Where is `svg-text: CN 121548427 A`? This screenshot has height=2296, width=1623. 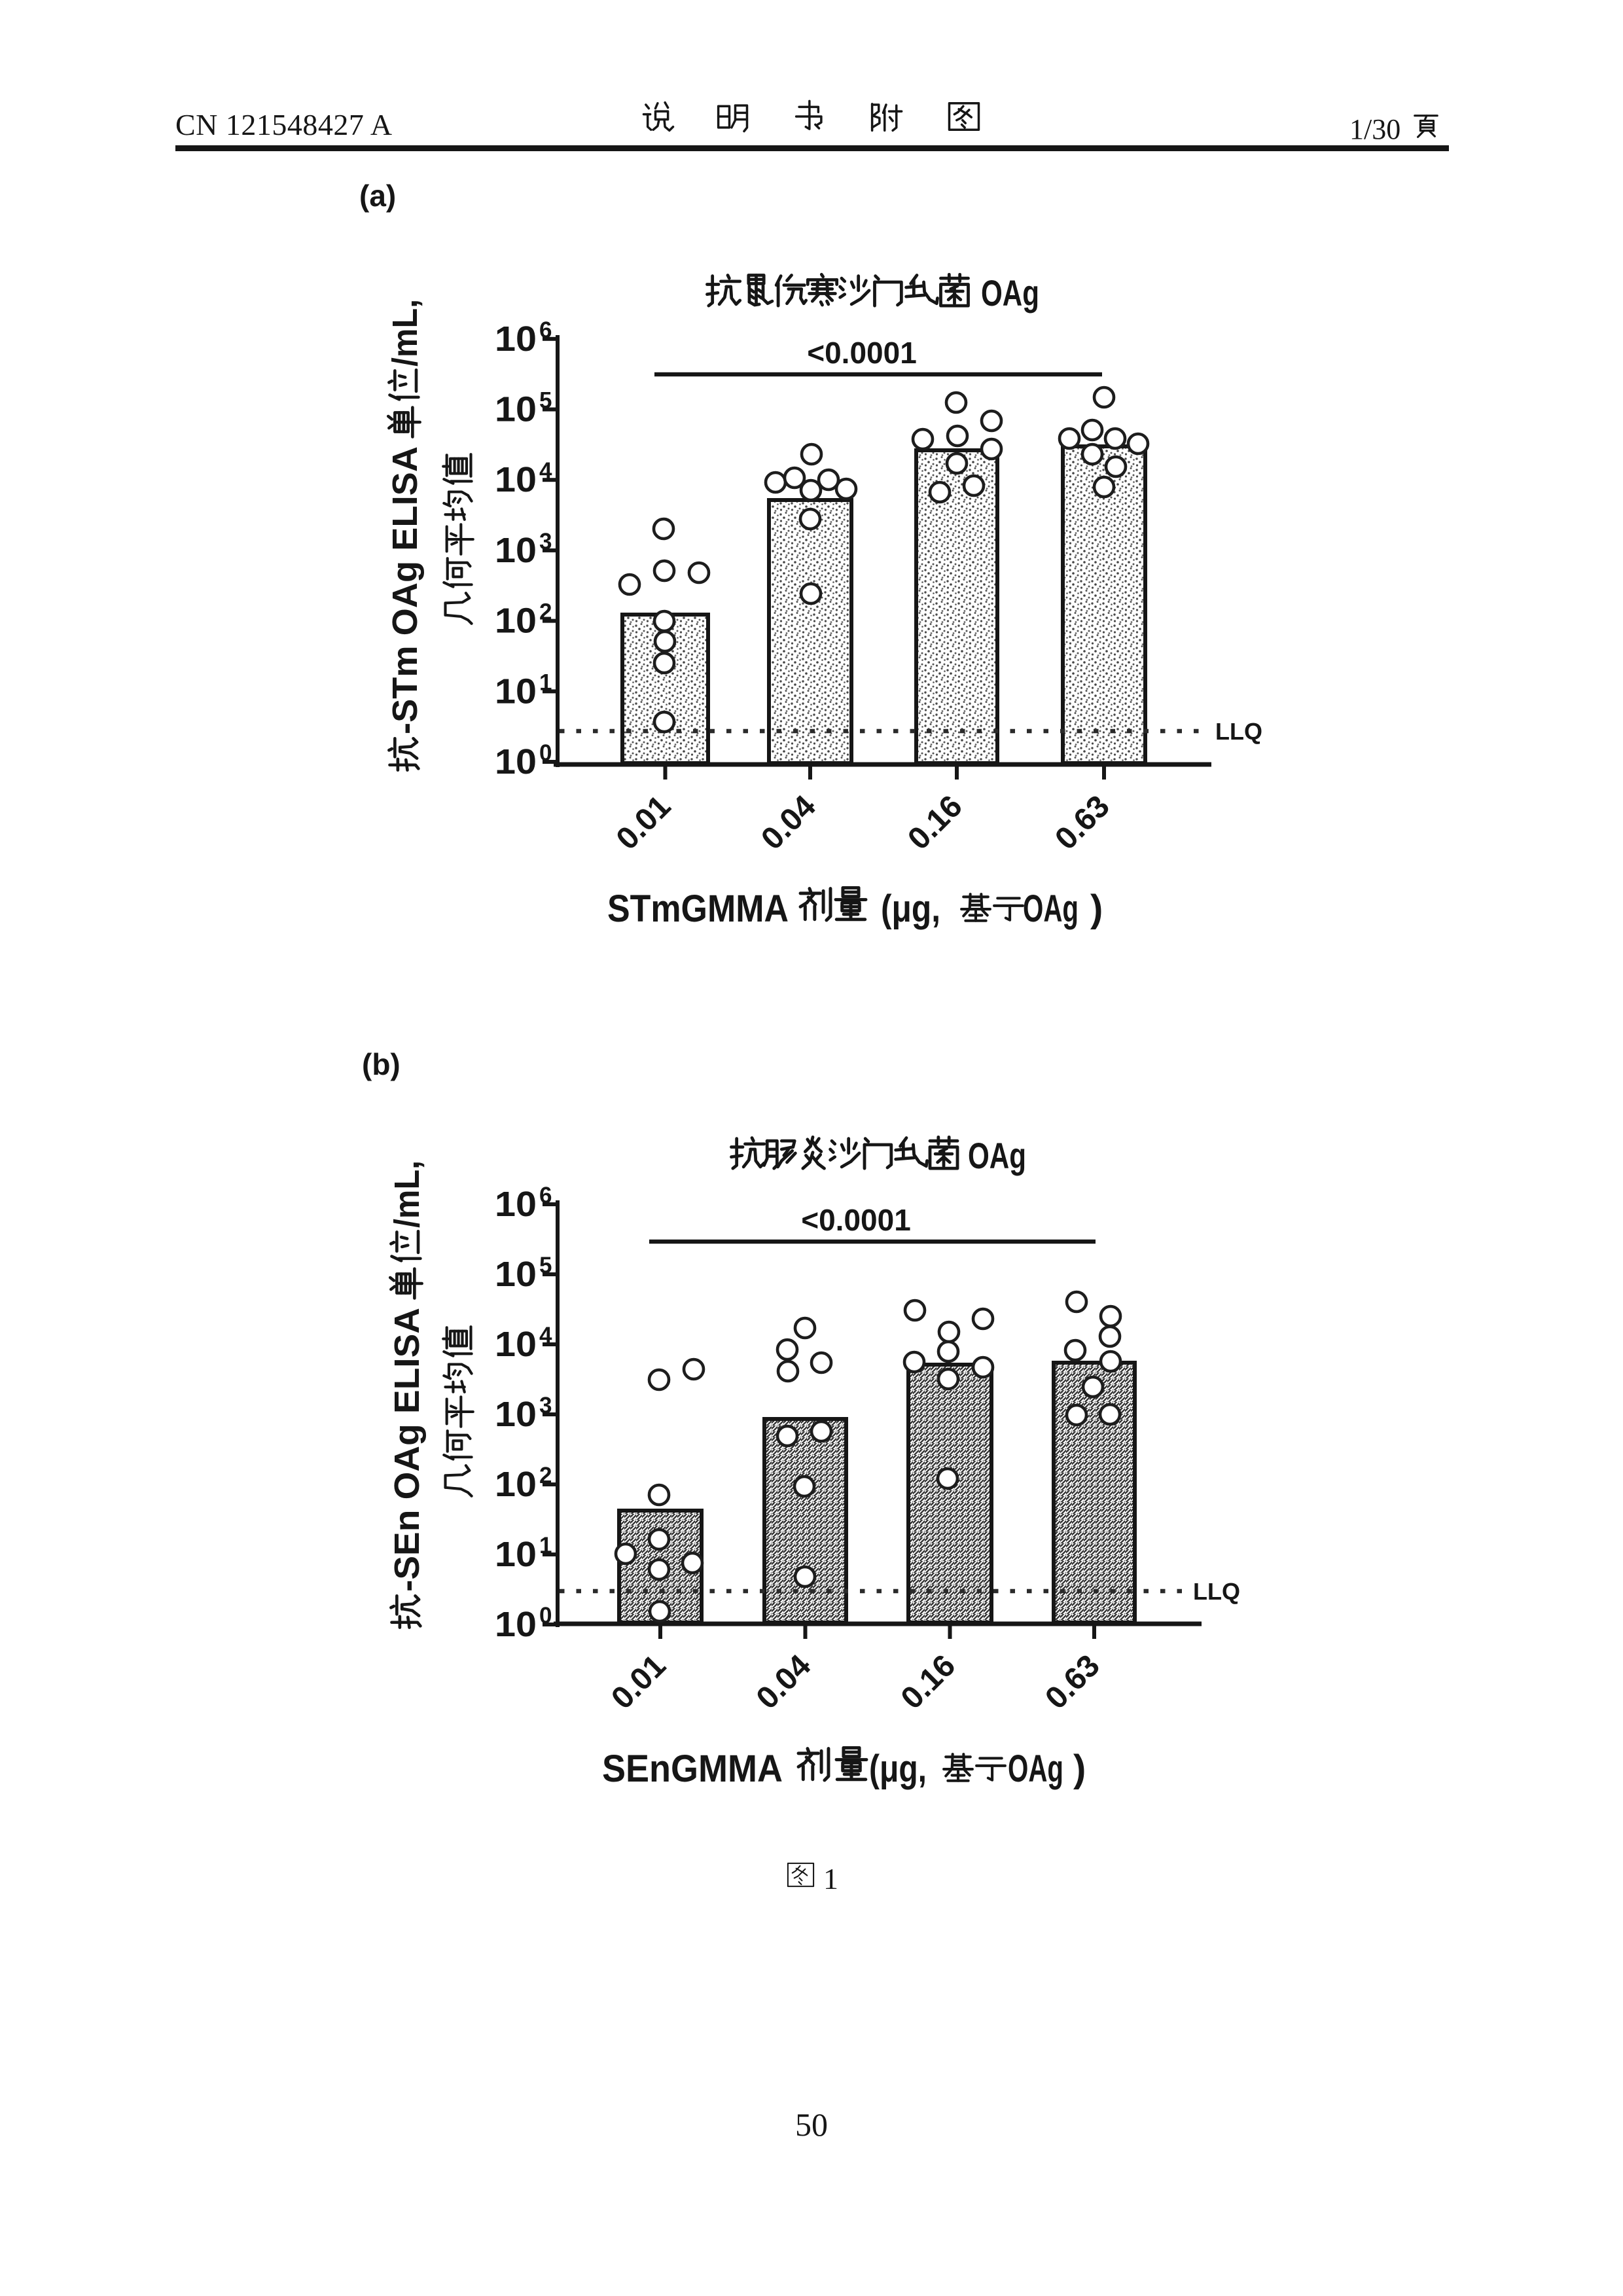
svg-text: CN 121548427 A is located at coordinates (284, 124).